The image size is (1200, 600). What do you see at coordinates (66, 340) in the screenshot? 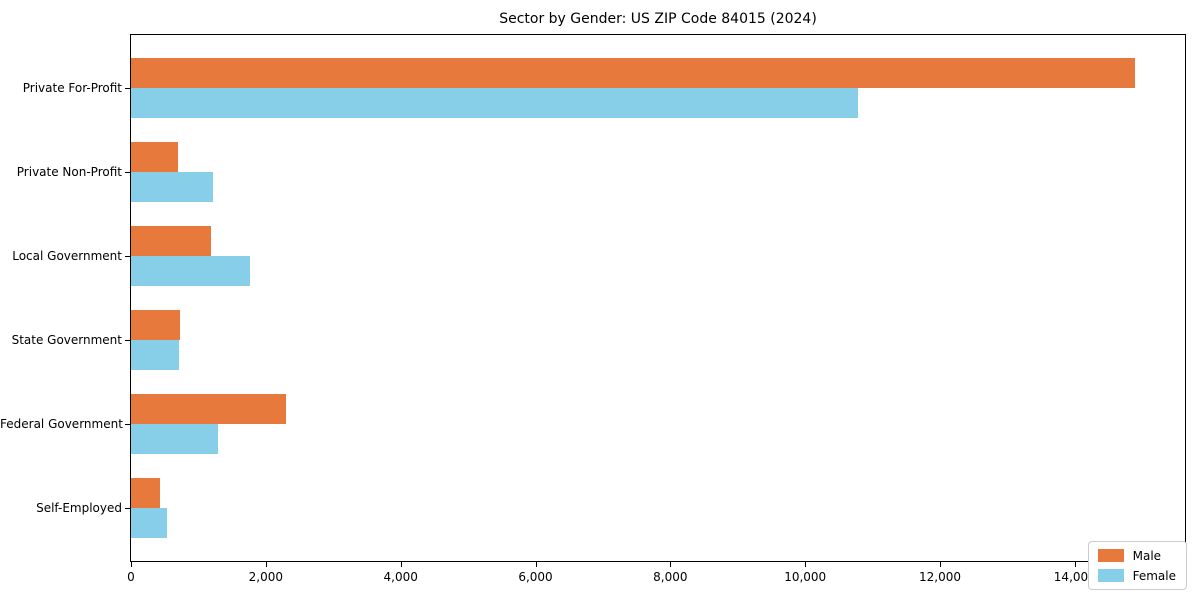
I see `y-tick-label: State Government` at bounding box center [66, 340].